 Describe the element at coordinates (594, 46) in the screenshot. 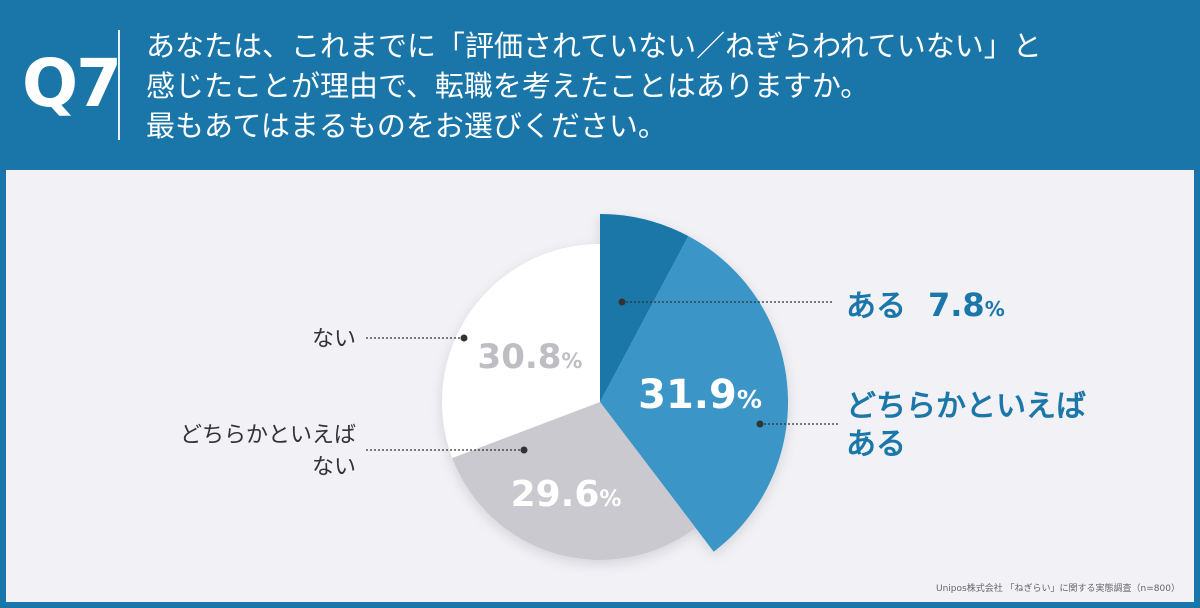

I see `question-line-1: あなたは、これまでに「評価されていない／ねぎらわれていない」と` at that location.